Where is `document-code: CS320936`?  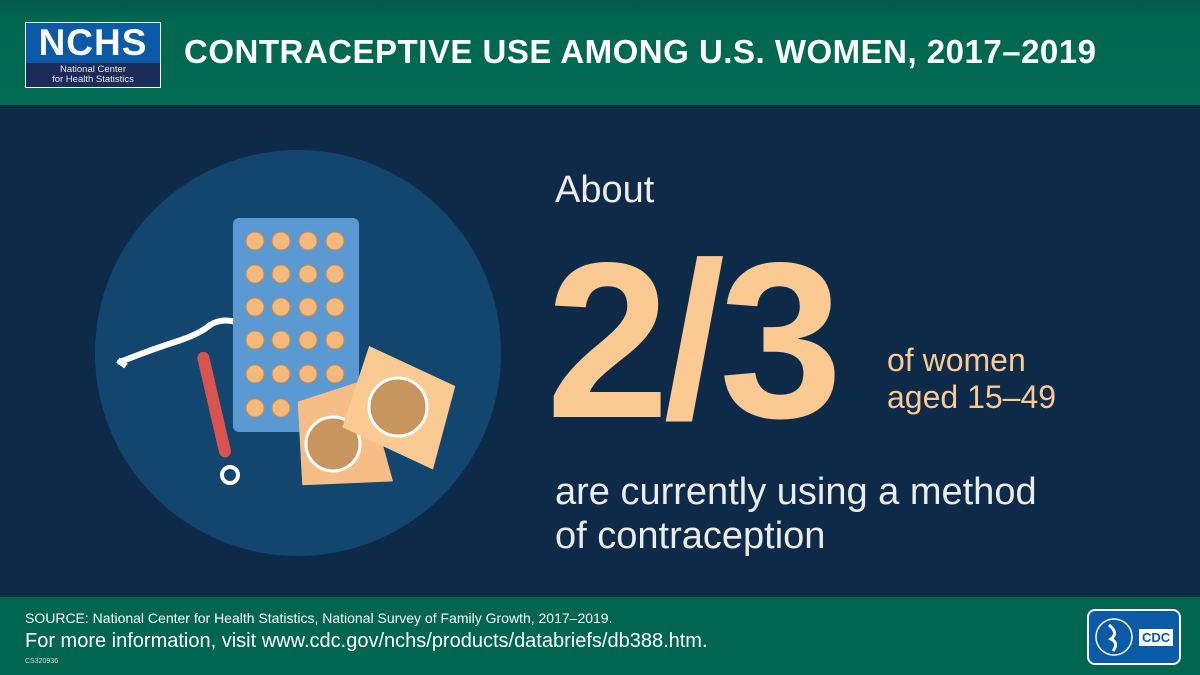
document-code: CS320936 is located at coordinates (42, 661).